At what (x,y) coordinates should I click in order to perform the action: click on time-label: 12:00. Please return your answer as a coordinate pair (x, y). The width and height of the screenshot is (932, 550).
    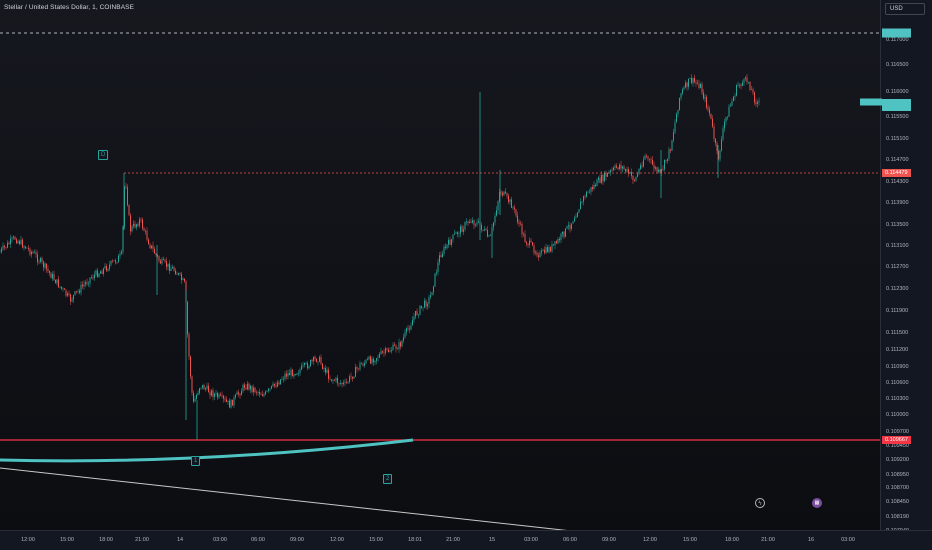
    Looking at the image, I should click on (650, 540).